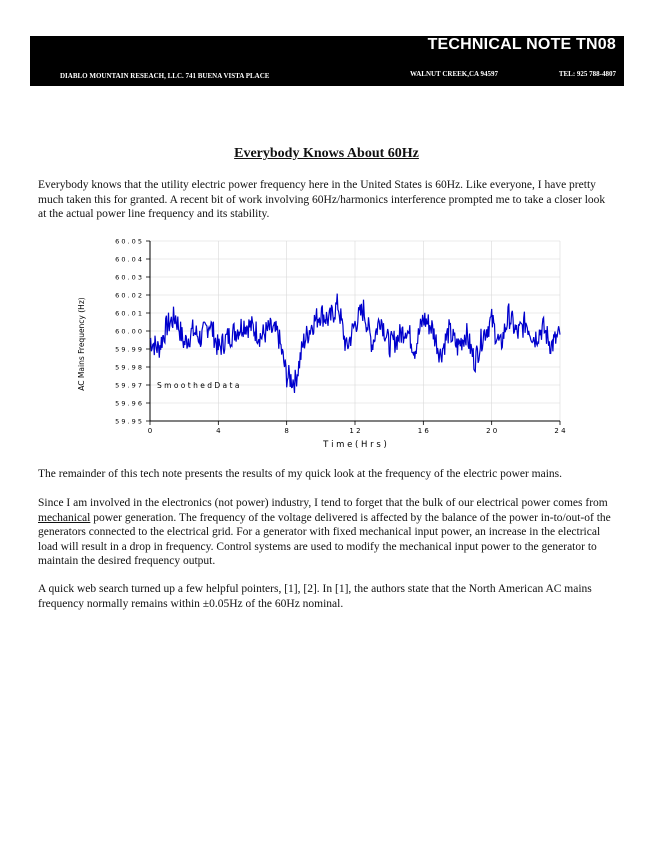 The image size is (653, 844). I want to click on chart-y-tick-label: 6 0 . 0 1, so click(128, 314).